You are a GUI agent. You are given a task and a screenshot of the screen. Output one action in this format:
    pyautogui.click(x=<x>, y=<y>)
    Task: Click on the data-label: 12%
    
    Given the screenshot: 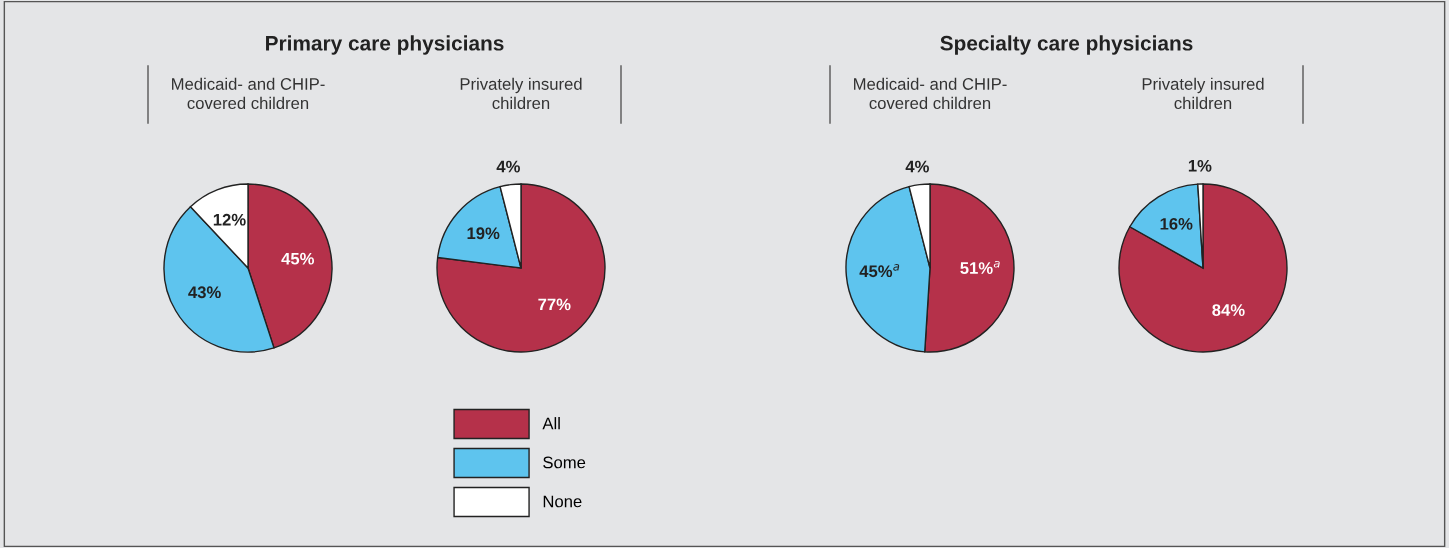 What is the action you would take?
    pyautogui.click(x=229, y=219)
    